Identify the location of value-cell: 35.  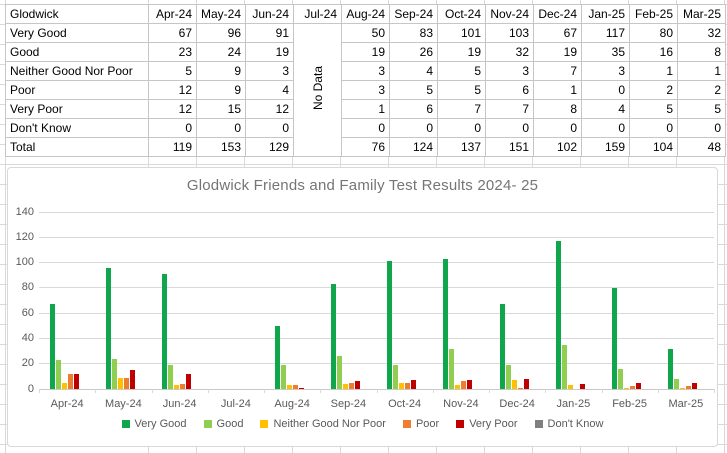
(606, 52).